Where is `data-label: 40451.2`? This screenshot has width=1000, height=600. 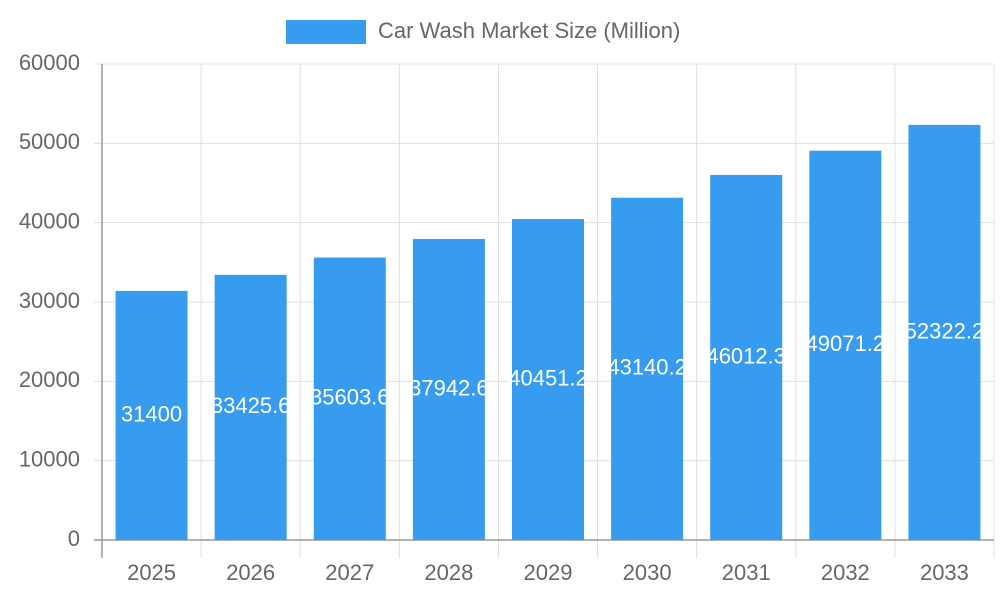 data-label: 40451.2 is located at coordinates (548, 377).